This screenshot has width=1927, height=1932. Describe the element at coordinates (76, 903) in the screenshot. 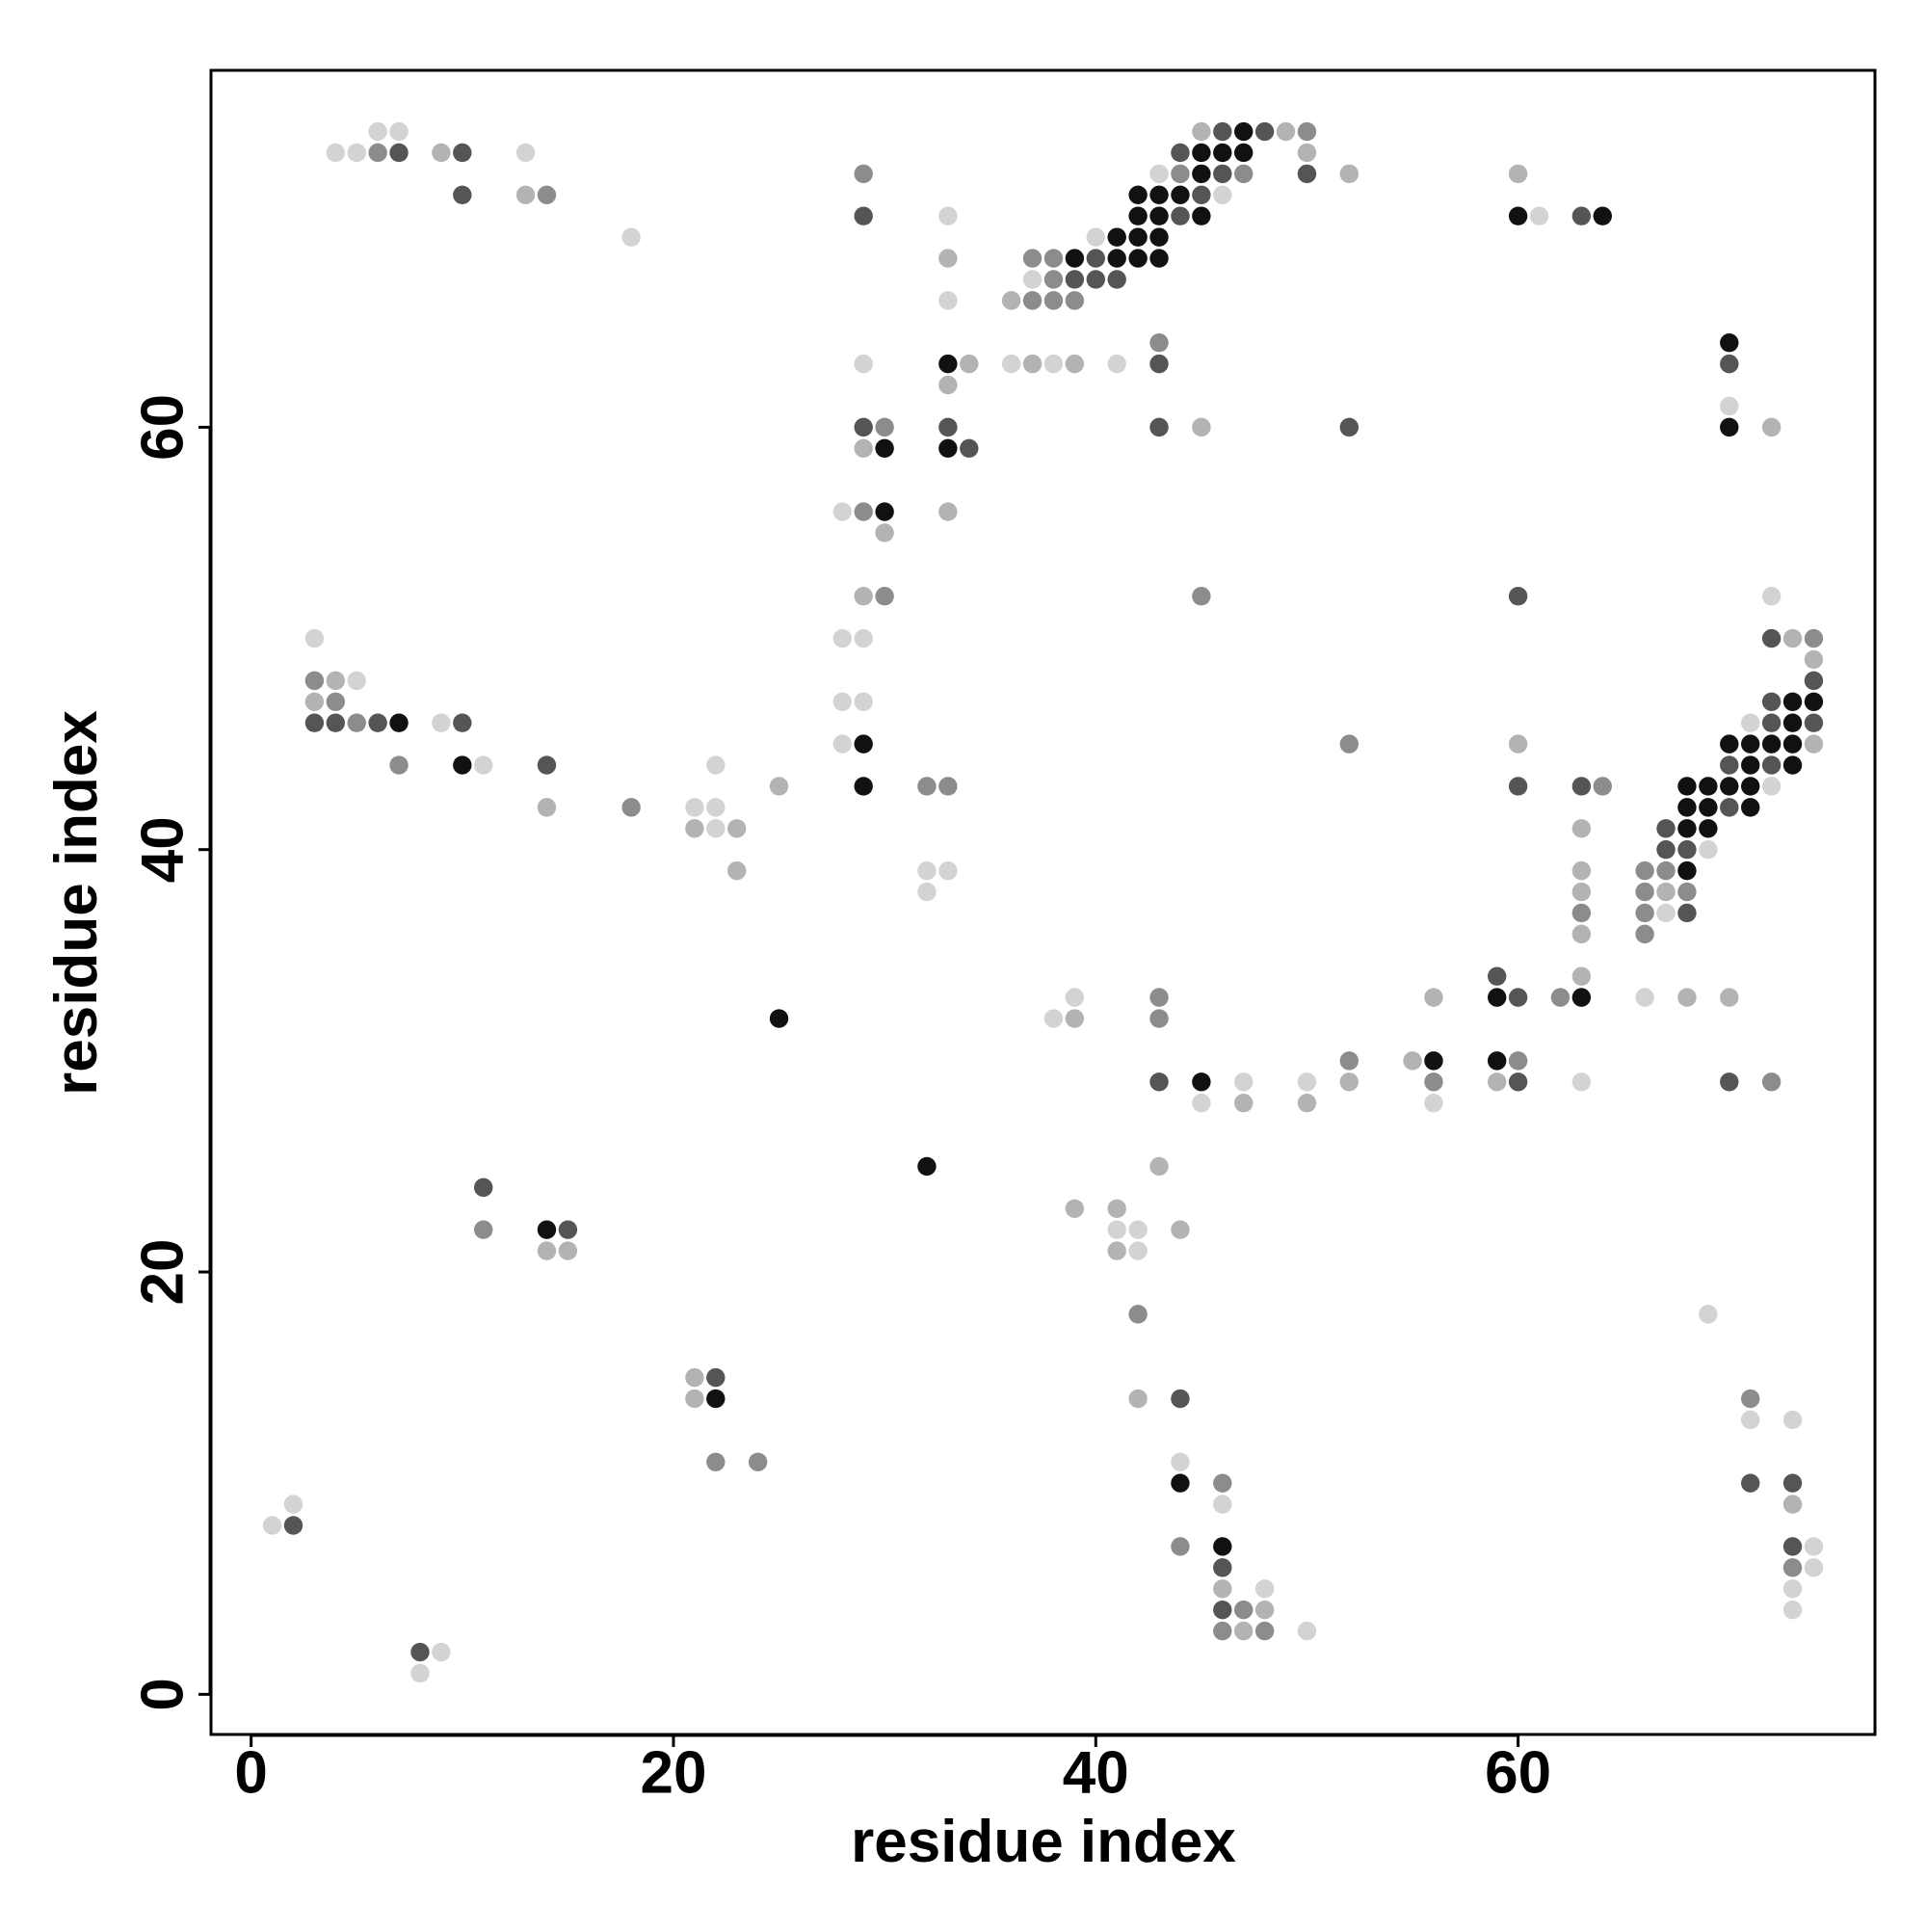

I see `y-axis-label: residue index` at that location.